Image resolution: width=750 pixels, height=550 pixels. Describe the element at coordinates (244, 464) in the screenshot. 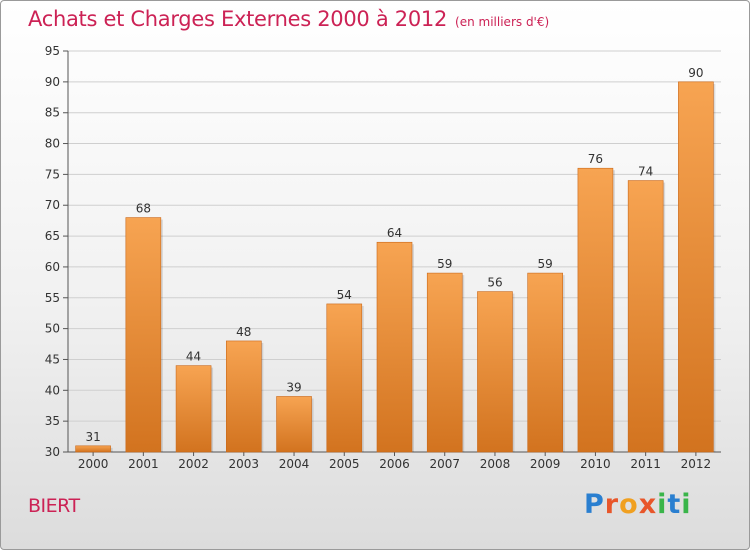

I see `x-tick-label: 2003` at that location.